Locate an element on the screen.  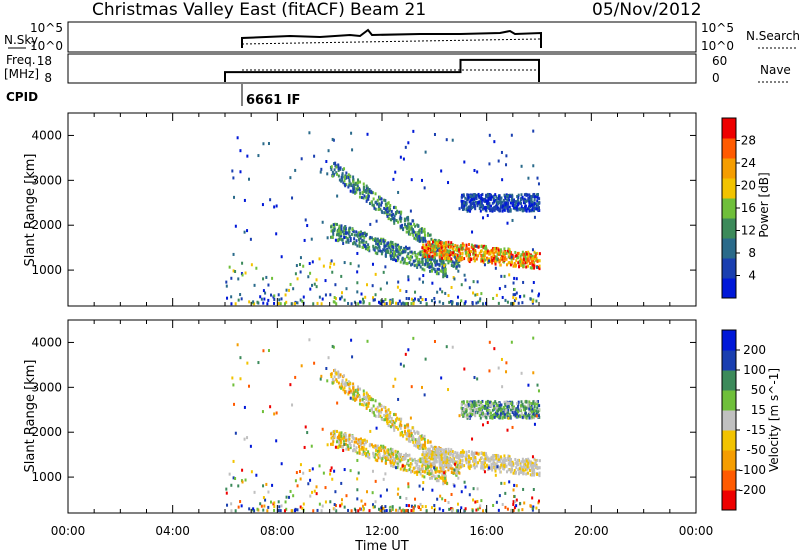
velocity-ylabel: Slant Range [km] is located at coordinates (30, 416).